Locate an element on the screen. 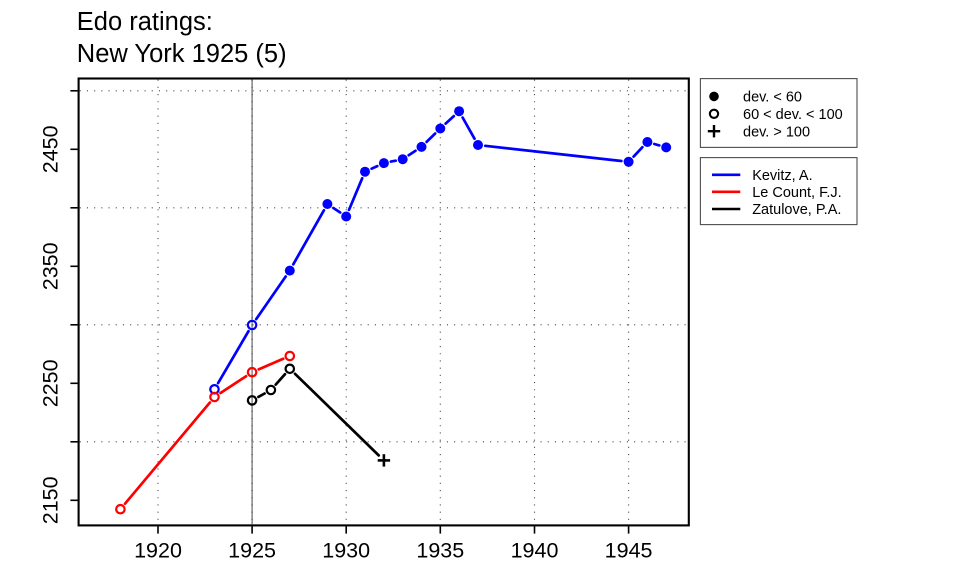  svg-text: Le Count, F.J. is located at coordinates (796, 193).